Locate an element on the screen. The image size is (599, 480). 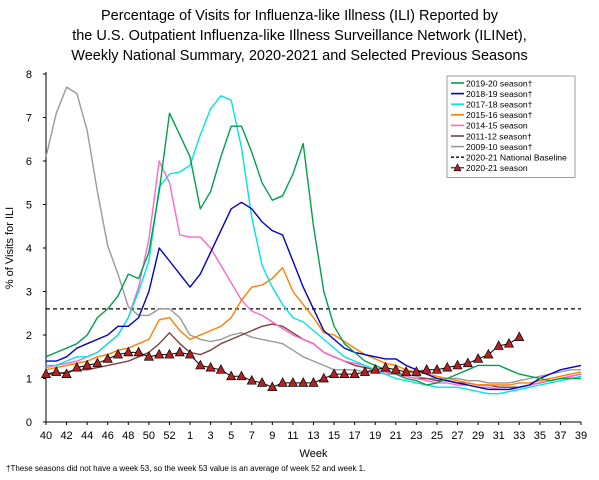
x-tick-label: 7 is located at coordinates (252, 436).